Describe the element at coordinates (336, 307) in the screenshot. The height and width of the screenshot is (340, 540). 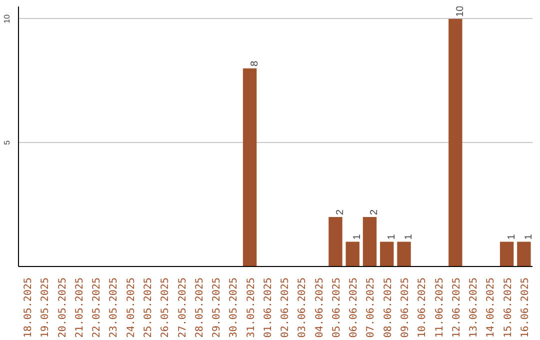
I see `x-tick-label: 05.06.2025` at that location.